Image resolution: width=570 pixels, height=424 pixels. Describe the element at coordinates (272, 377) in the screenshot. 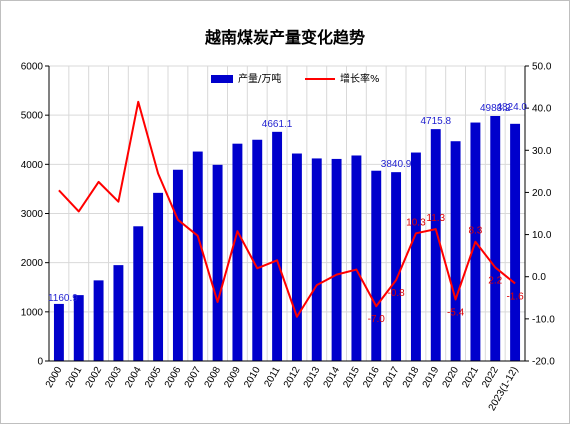

I see `x-tick-label: 2011` at that location.